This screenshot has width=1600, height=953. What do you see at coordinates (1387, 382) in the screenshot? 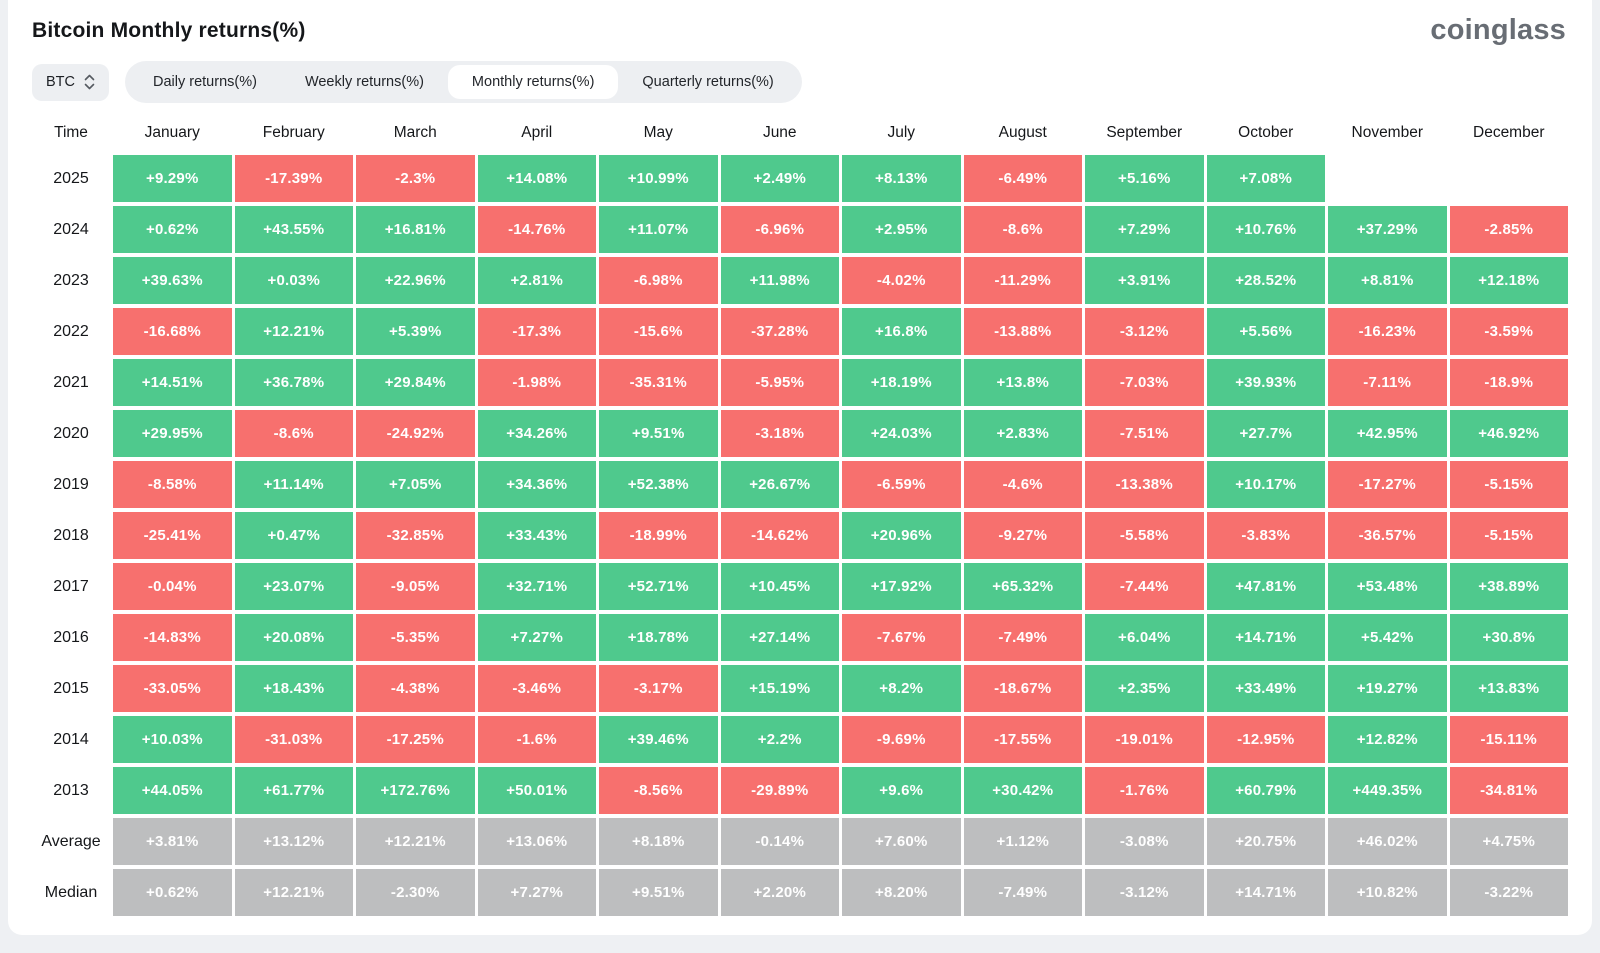
I see `return-cell: -7.11%` at bounding box center [1387, 382].